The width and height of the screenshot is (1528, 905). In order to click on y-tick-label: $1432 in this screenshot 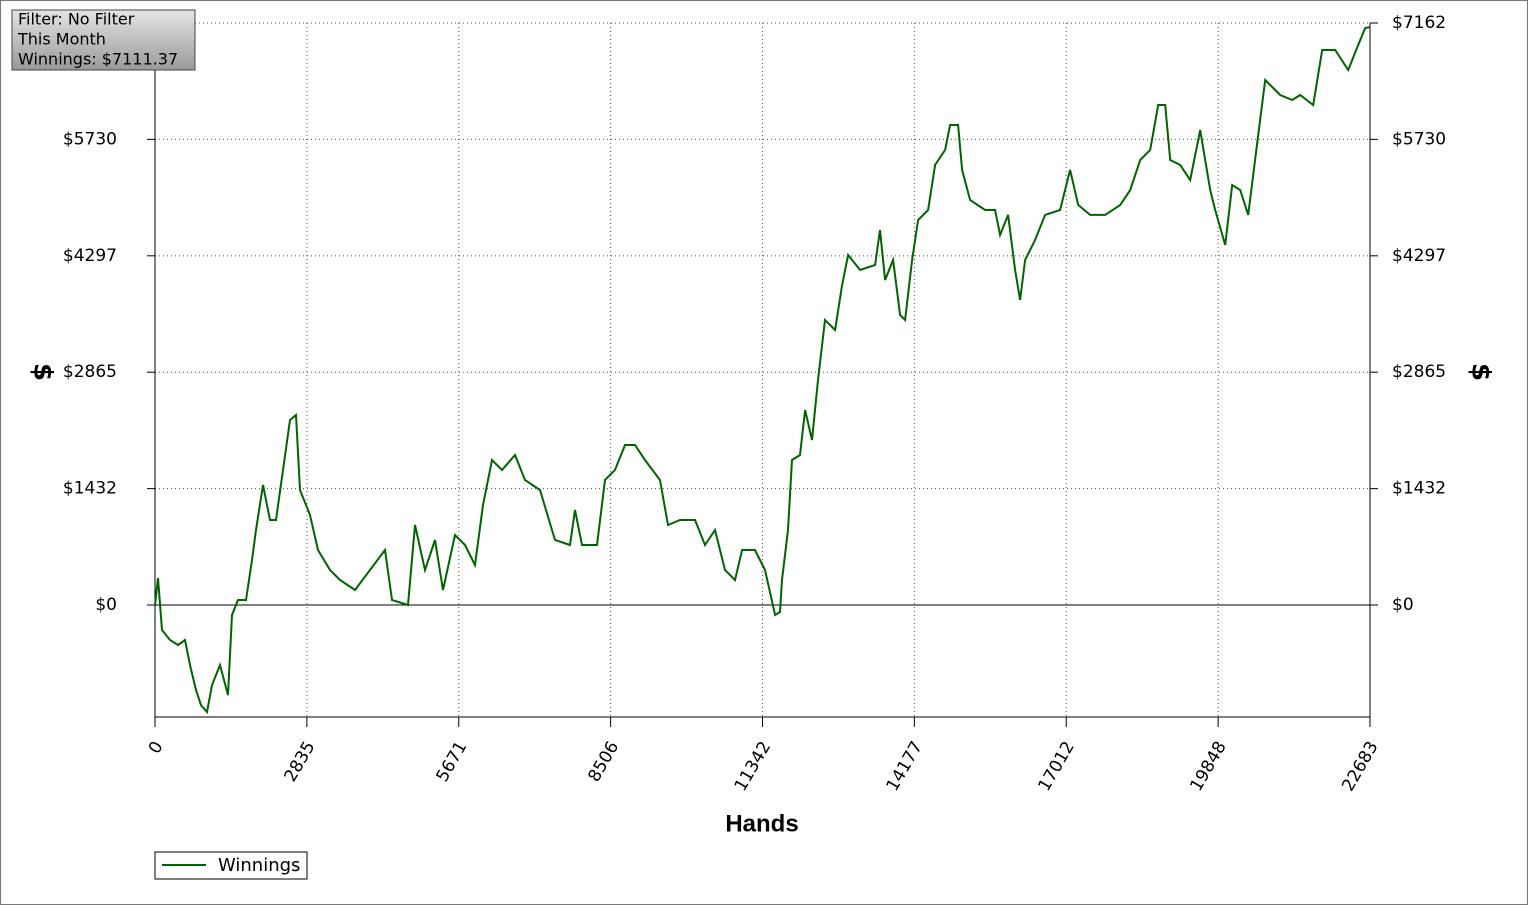, I will do `click(90, 489)`.